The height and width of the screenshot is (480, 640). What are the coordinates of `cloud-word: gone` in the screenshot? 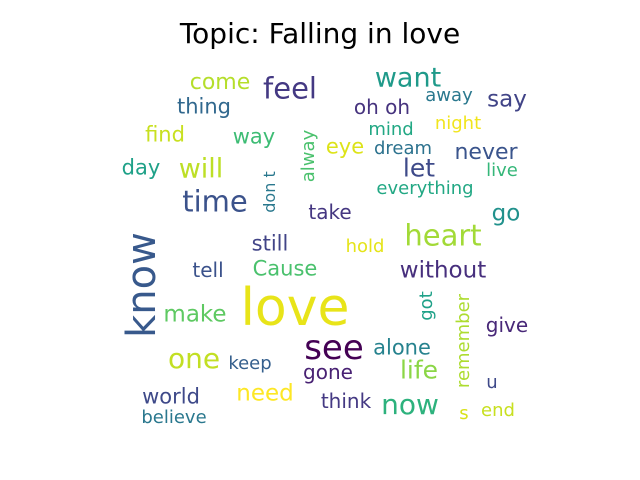 It's located at (328, 372).